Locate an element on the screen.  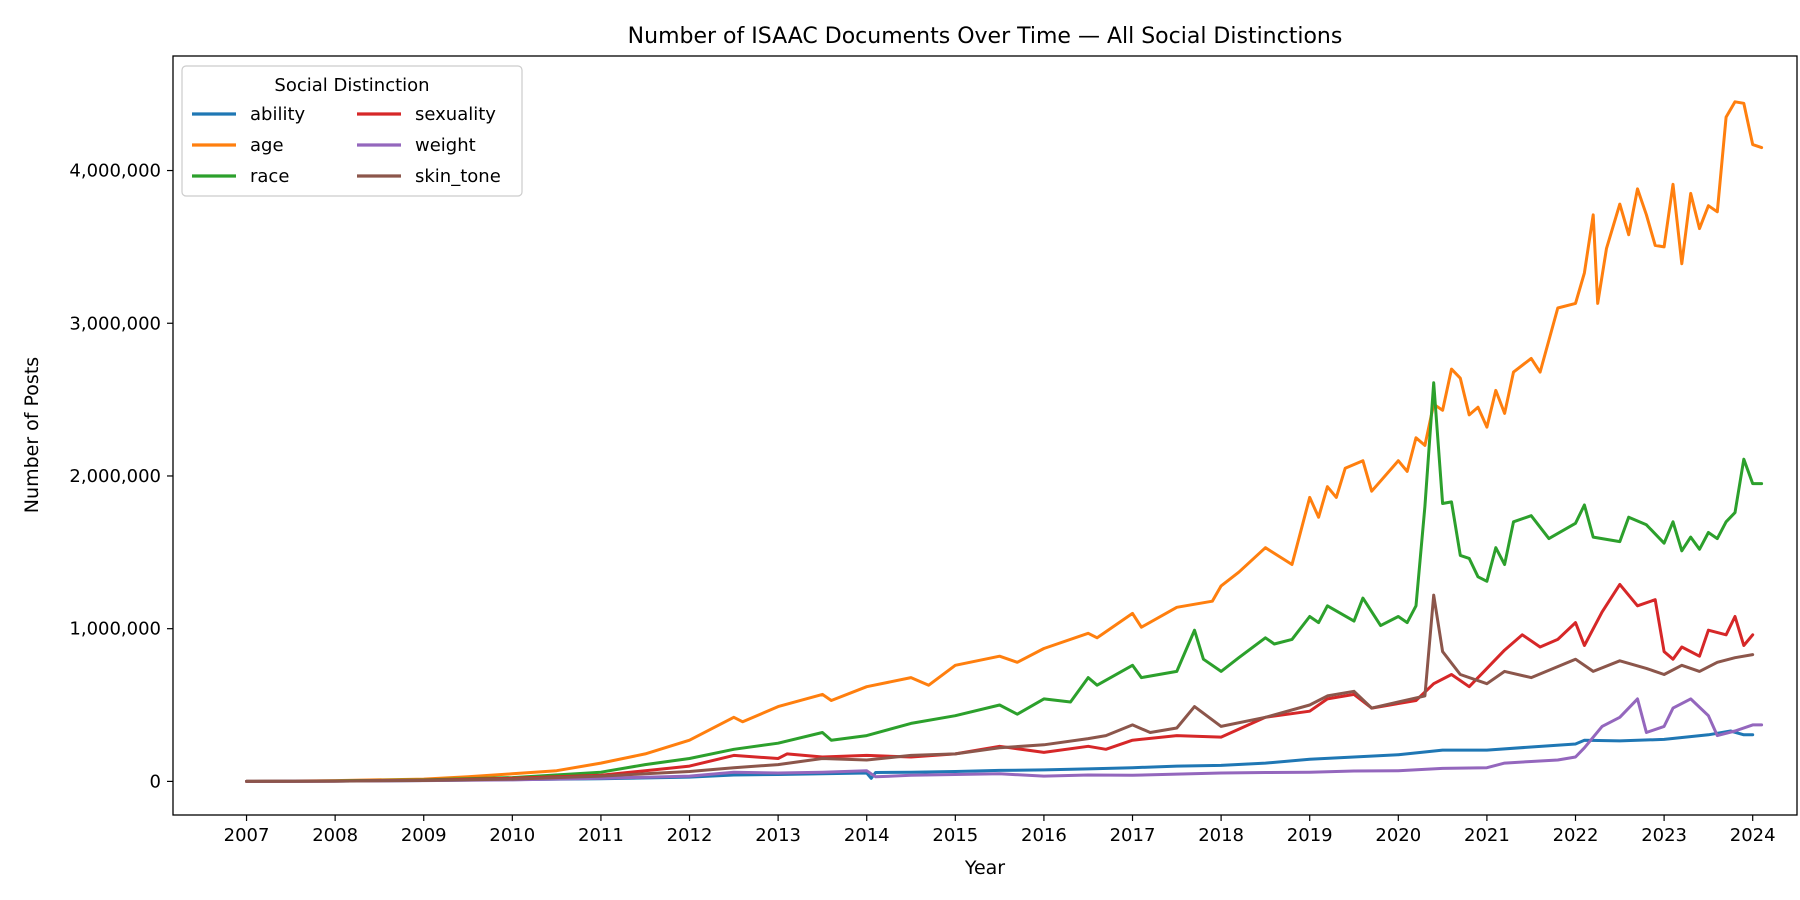
x-tick-label: 2008 is located at coordinates (335, 835).